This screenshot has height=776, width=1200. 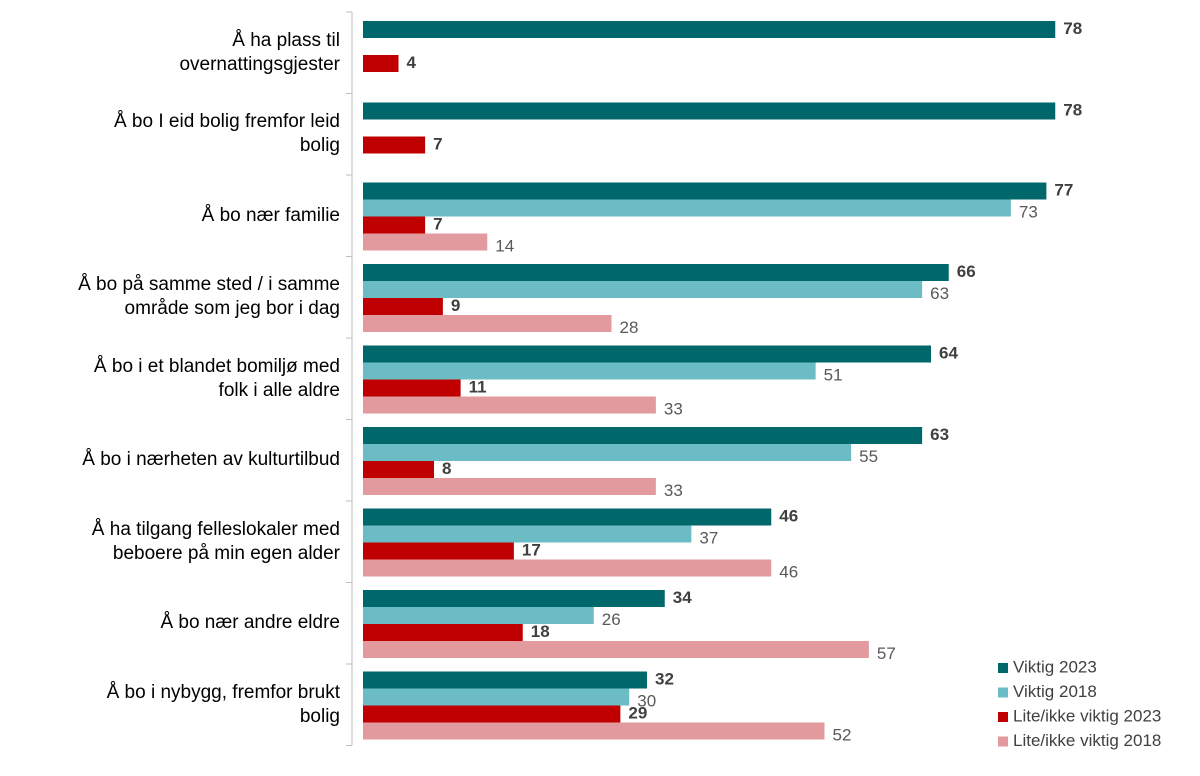 I want to click on data-label: 9, so click(x=455, y=305).